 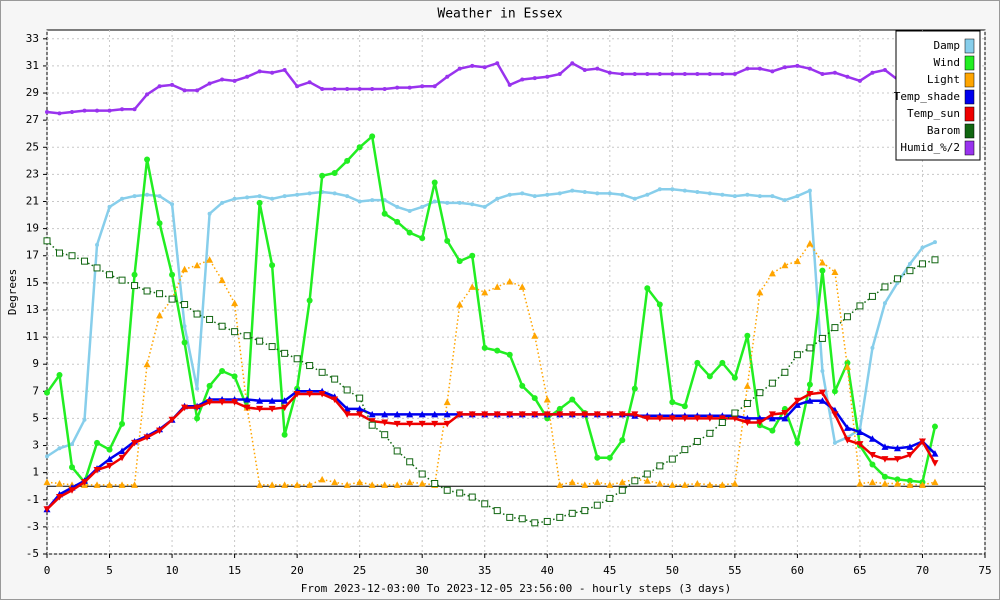 What do you see at coordinates (859, 570) in the screenshot?
I see `x-tick-label: 65` at bounding box center [859, 570].